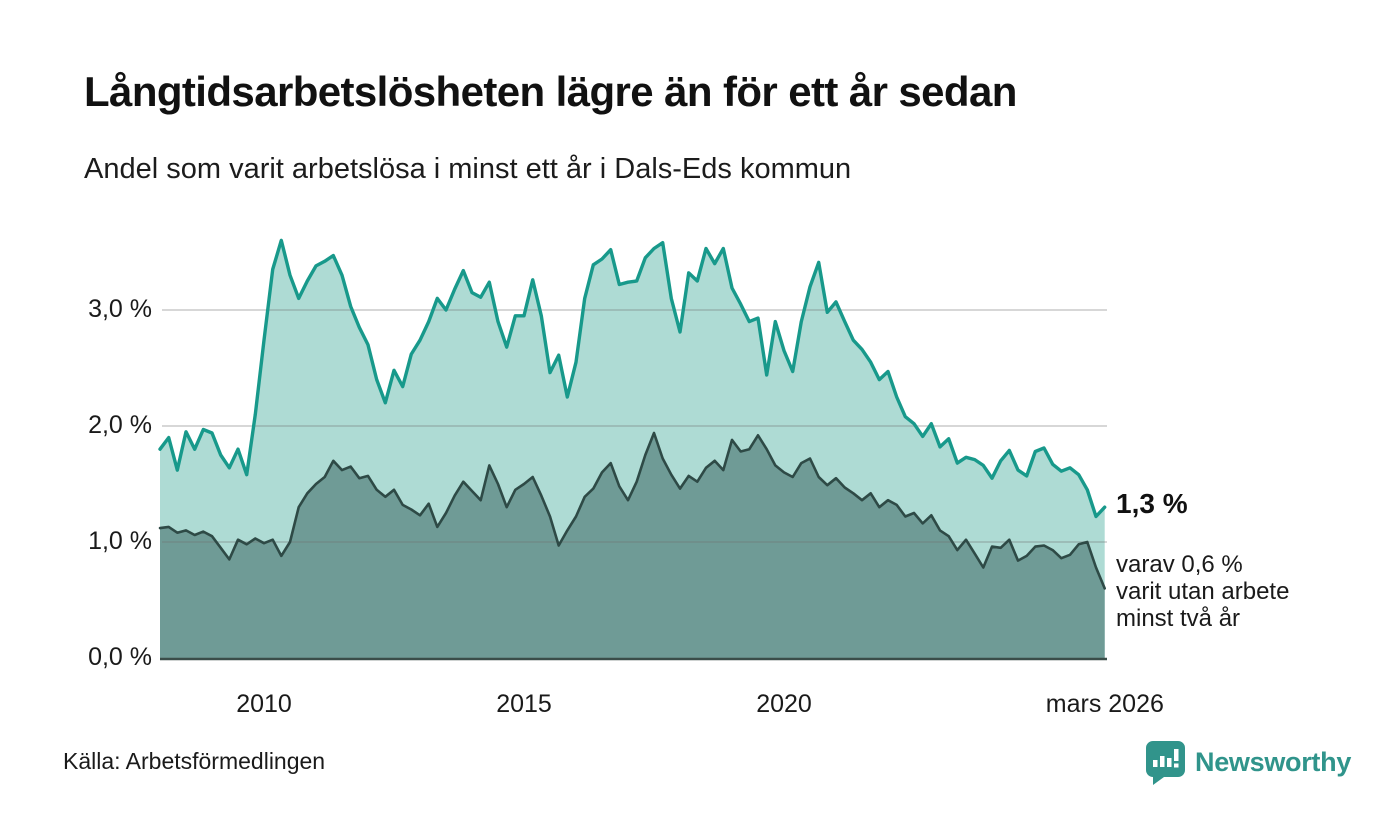 Image resolution: width=1400 pixels, height=840 pixels. Describe the element at coordinates (264, 704) in the screenshot. I see `x-tick-label: 2010` at that location.